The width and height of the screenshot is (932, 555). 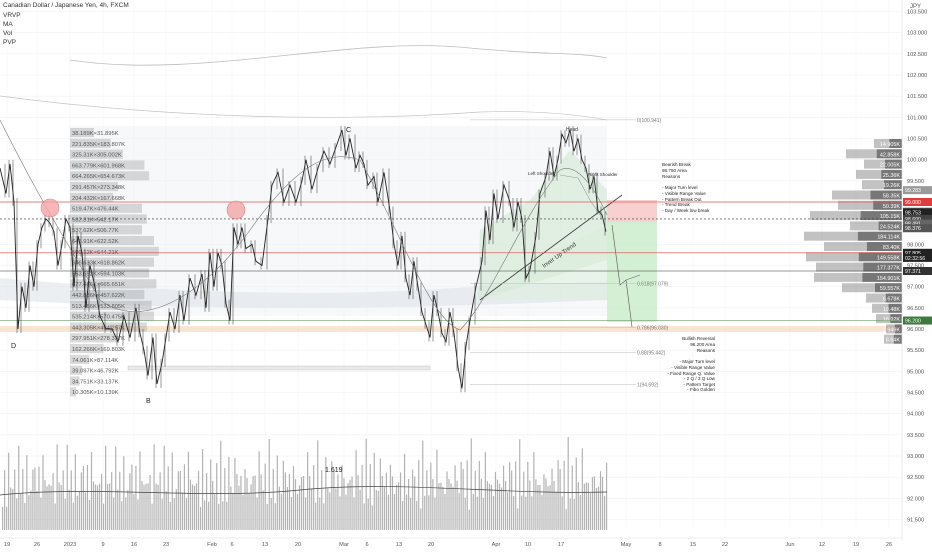 What do you see at coordinates (651, 354) in the screenshot?
I see `fib-label: 0.88(95.442)` at bounding box center [651, 354].